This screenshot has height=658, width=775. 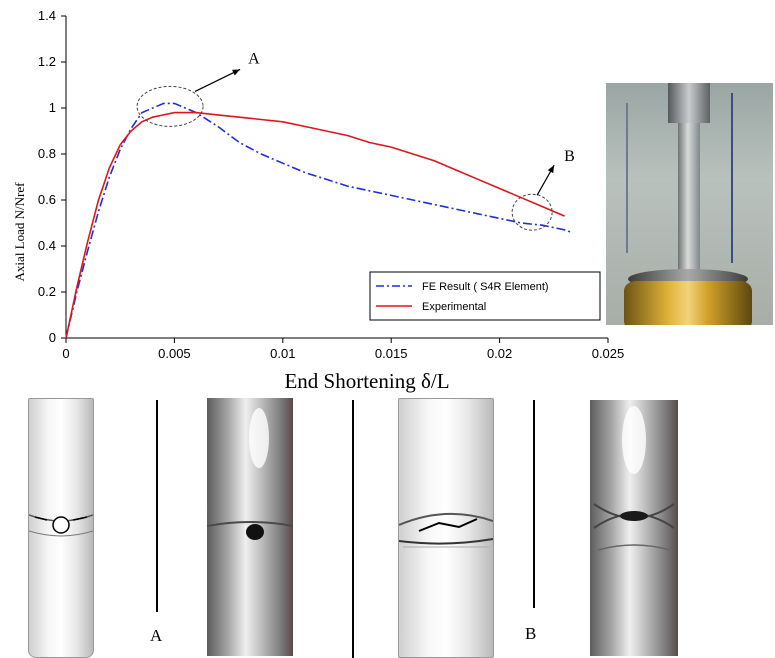 I want to click on x-tick-label: 0, so click(x=65, y=353).